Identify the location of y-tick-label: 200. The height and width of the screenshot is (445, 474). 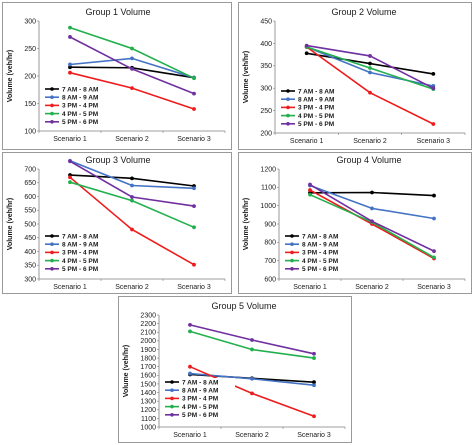
(266, 133).